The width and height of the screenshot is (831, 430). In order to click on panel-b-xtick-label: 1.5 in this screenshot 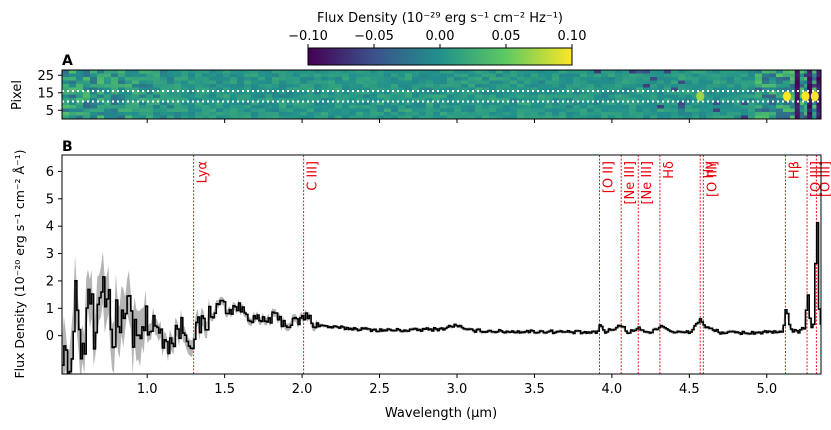, I will do `click(224, 389)`.